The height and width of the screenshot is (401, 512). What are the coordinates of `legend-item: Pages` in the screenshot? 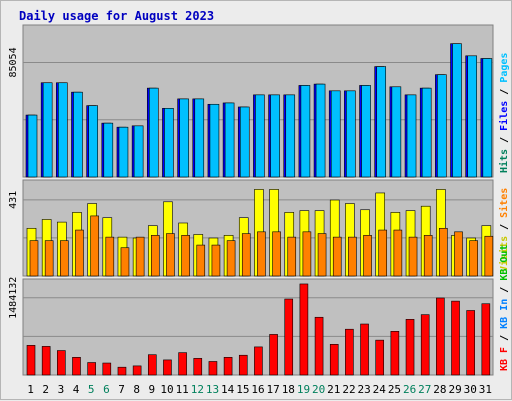 It's located at (504, 68).